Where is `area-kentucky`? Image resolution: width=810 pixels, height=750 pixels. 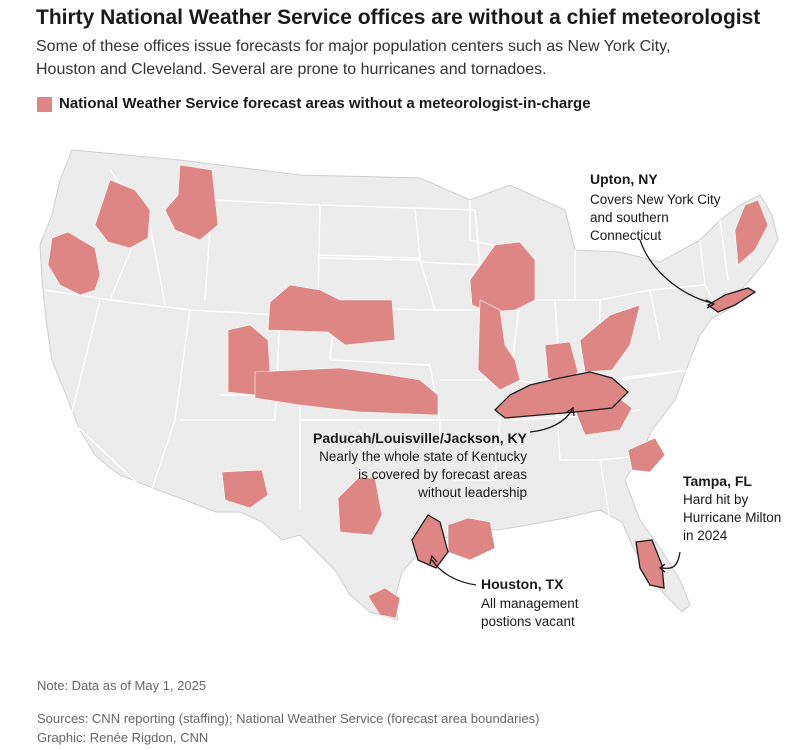 area-kentucky is located at coordinates (561, 395).